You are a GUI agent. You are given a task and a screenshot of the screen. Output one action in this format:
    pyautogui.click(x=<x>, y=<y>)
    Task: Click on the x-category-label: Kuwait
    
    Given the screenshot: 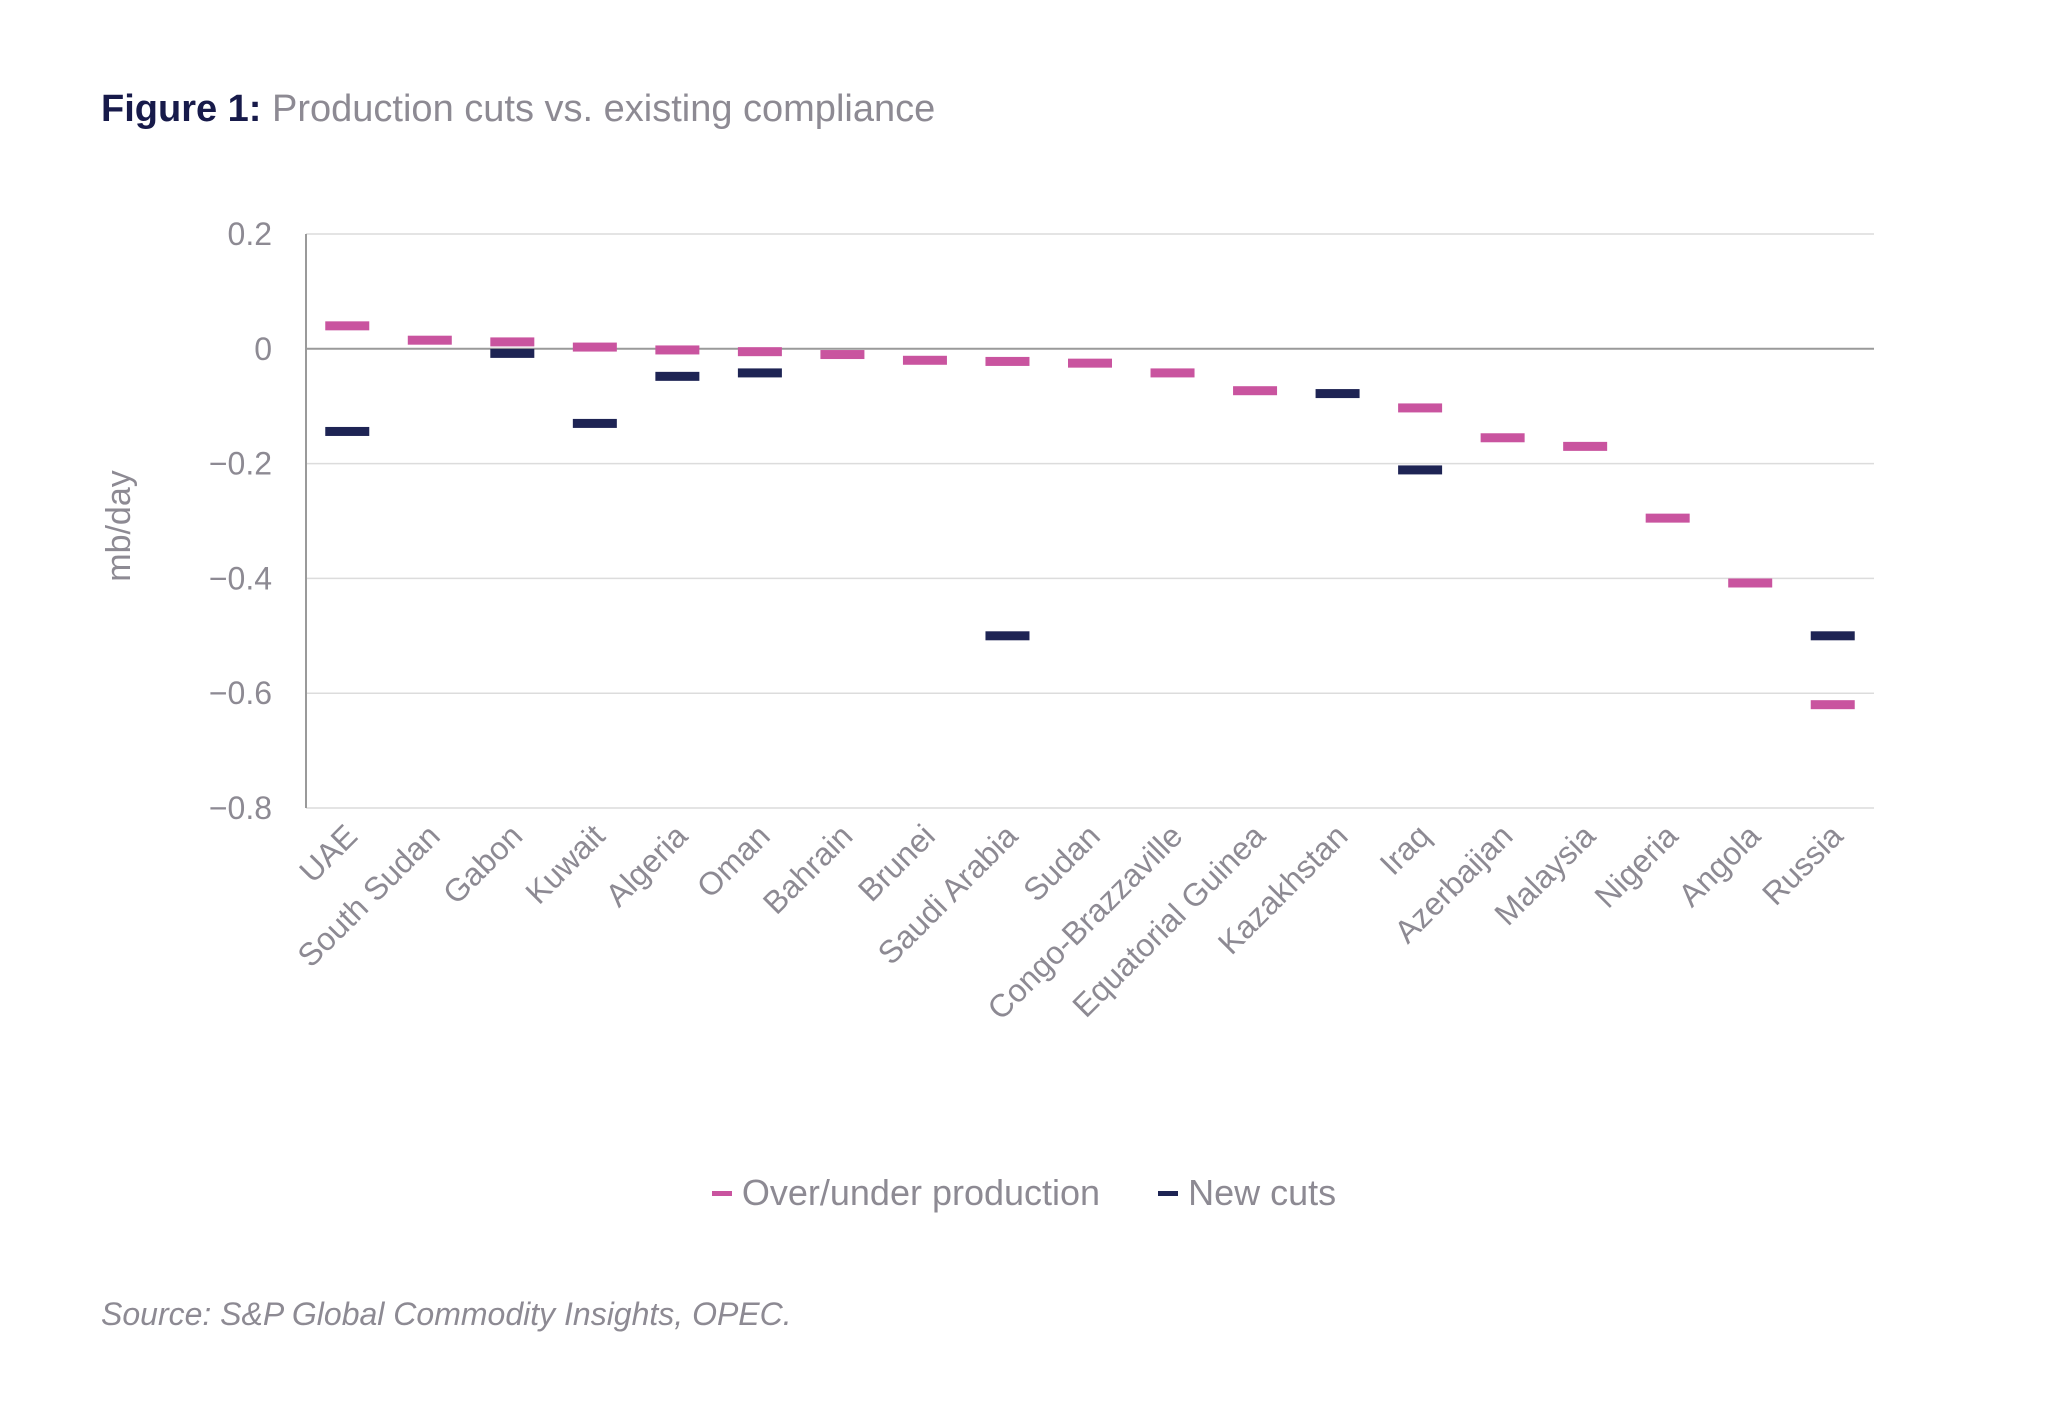 What is the action you would take?
    pyautogui.click(x=564, y=863)
    